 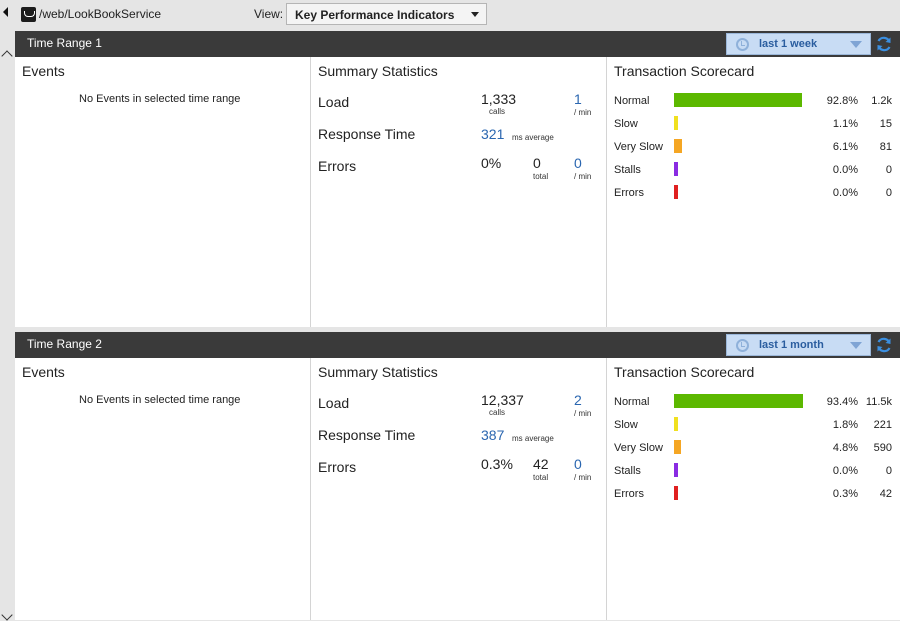 I want to click on scorecard-count: 42, so click(x=885, y=494).